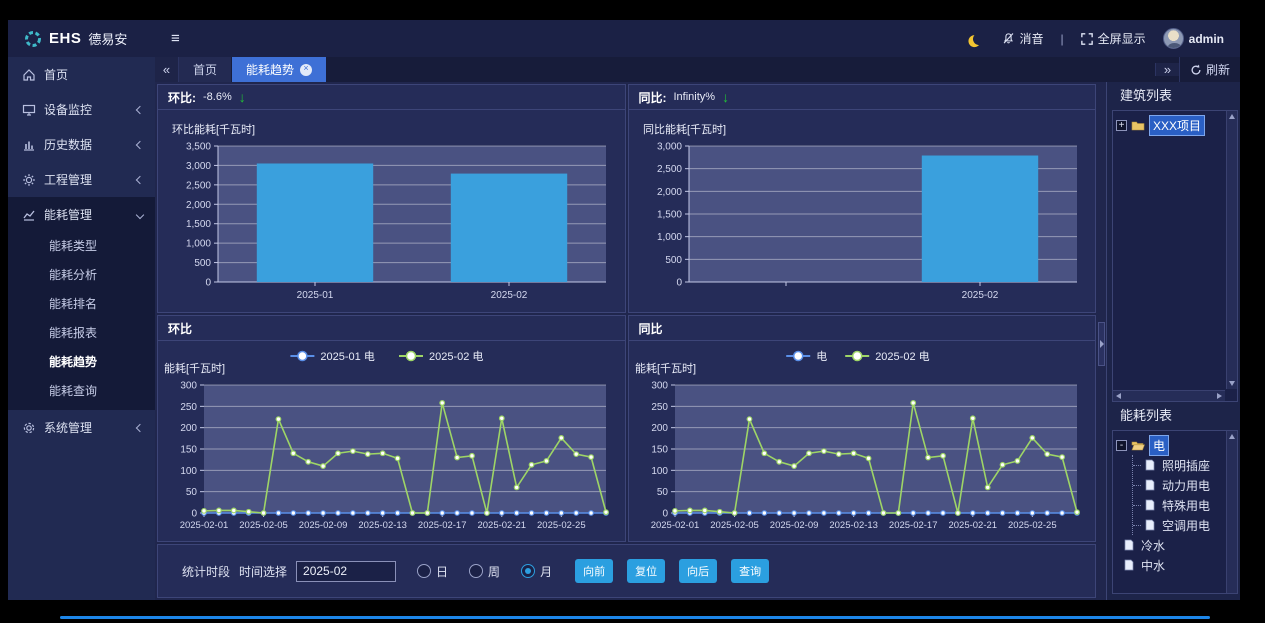 This screenshot has width=1265, height=623. What do you see at coordinates (561, 525) in the screenshot?
I see `svg-text: 2025-02-25` at bounding box center [561, 525].